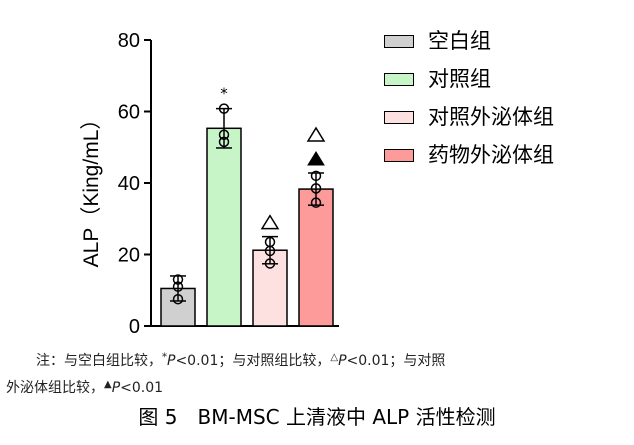  I want to click on legend-item: 药物外泌体组, so click(469, 155).